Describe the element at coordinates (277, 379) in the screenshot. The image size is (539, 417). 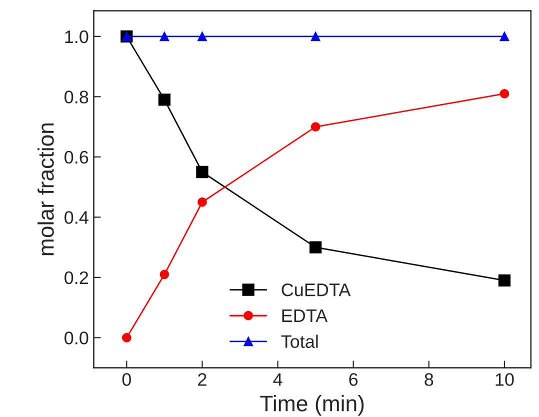
I see `x-tick-label: 4` at that location.